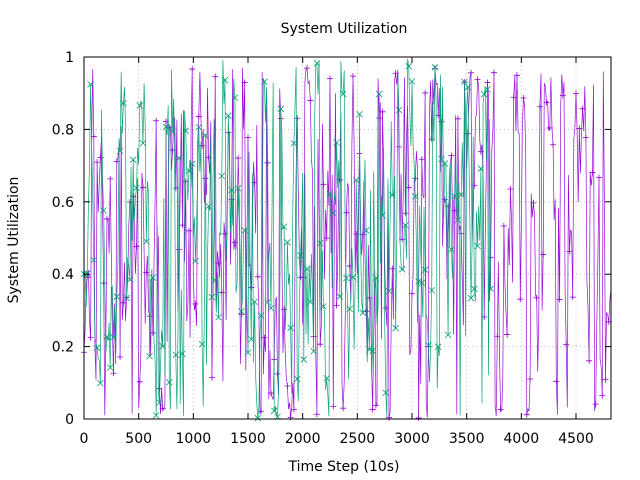 Image resolution: width=640 pixels, height=480 pixels. What do you see at coordinates (194, 439) in the screenshot?
I see `x-tick-label: 1000` at bounding box center [194, 439].